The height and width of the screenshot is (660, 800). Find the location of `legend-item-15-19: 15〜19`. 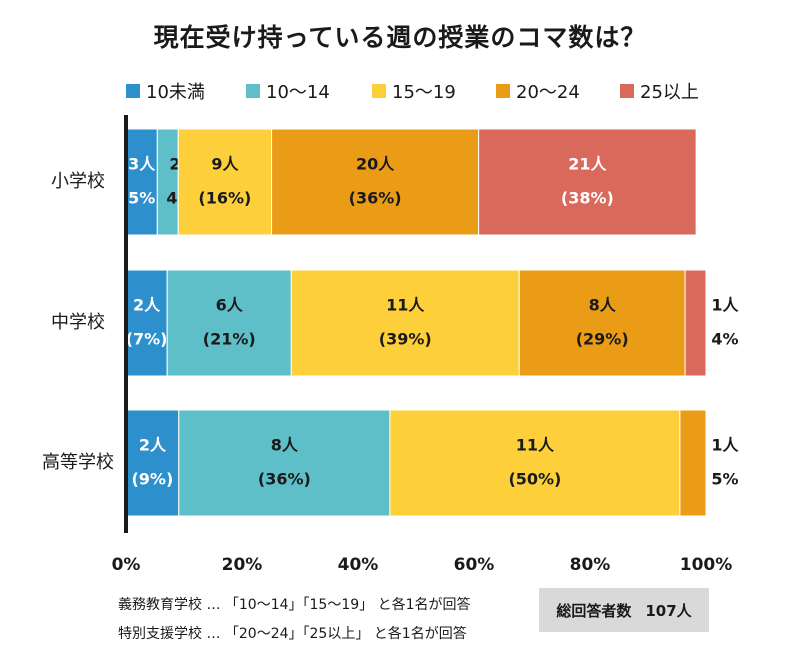

legend-item-15-19: 15〜19 is located at coordinates (414, 91).